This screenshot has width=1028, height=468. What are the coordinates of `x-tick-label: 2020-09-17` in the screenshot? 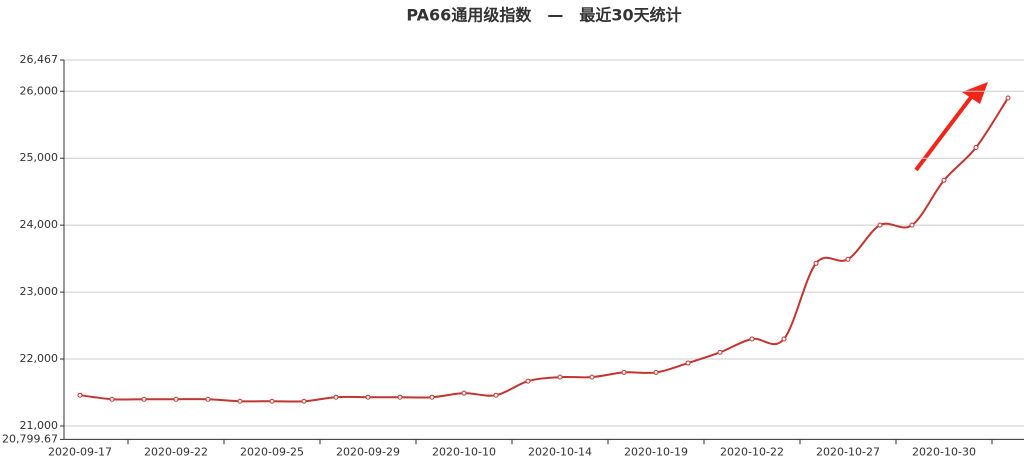 It's located at (80, 451).